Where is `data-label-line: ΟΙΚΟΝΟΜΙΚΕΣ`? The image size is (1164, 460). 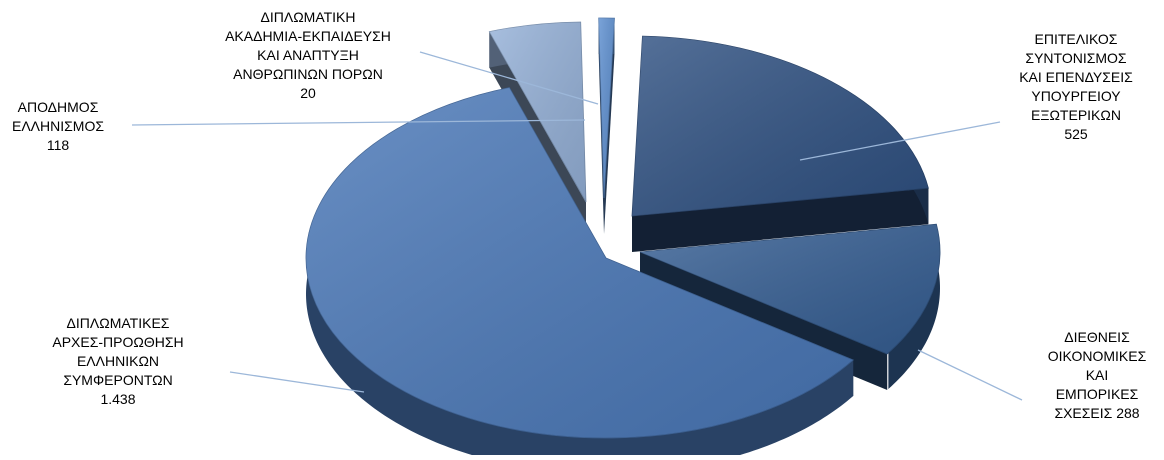 data-label-line: ΟΙΚΟΝΟΜΙΚΕΣ is located at coordinates (1097, 356).